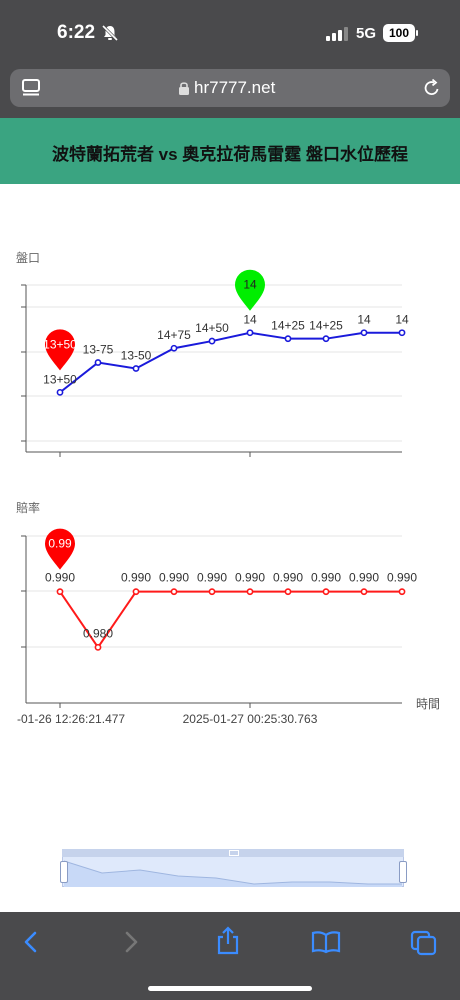 This screenshot has height=1000, width=460. Describe the element at coordinates (337, 34) in the screenshot. I see `signal-icon` at that location.